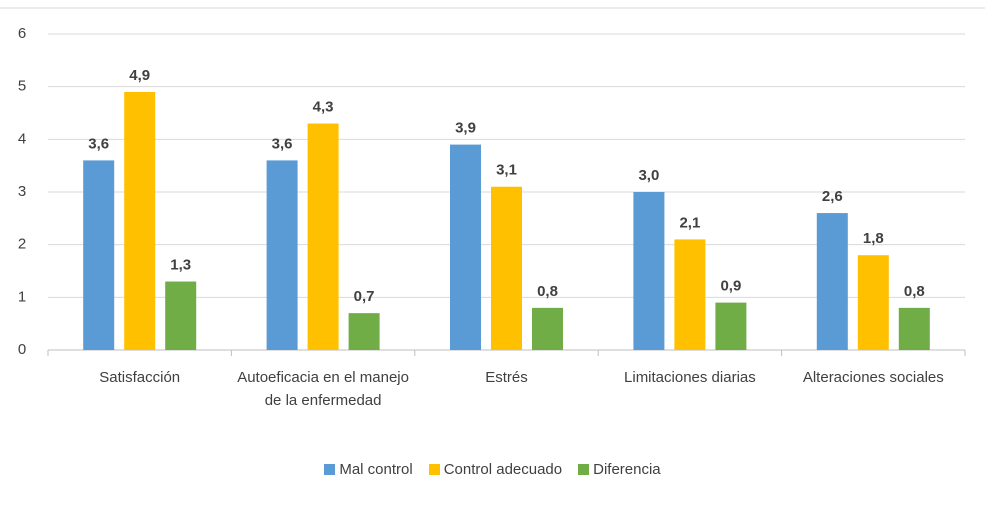  Describe the element at coordinates (140, 377) in the screenshot. I see `x-tick-label: Satisfacción` at that location.